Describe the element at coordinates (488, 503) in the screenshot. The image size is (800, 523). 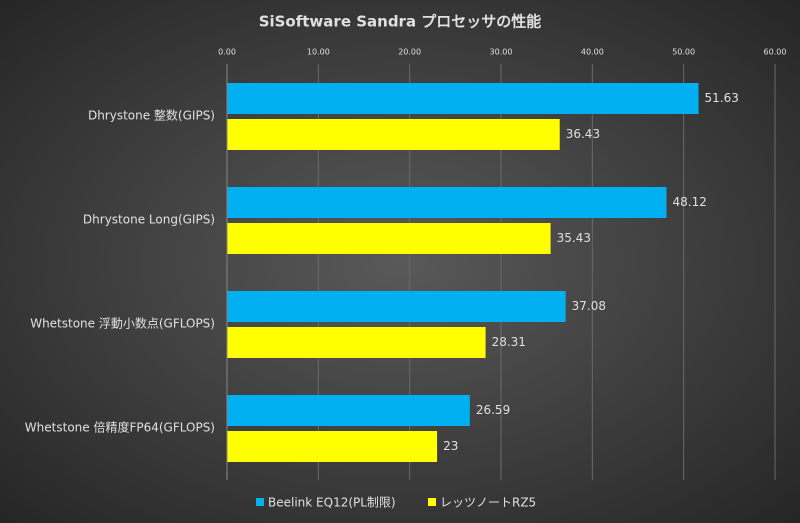
I see `legend-label: レッツノートRZ5` at that location.